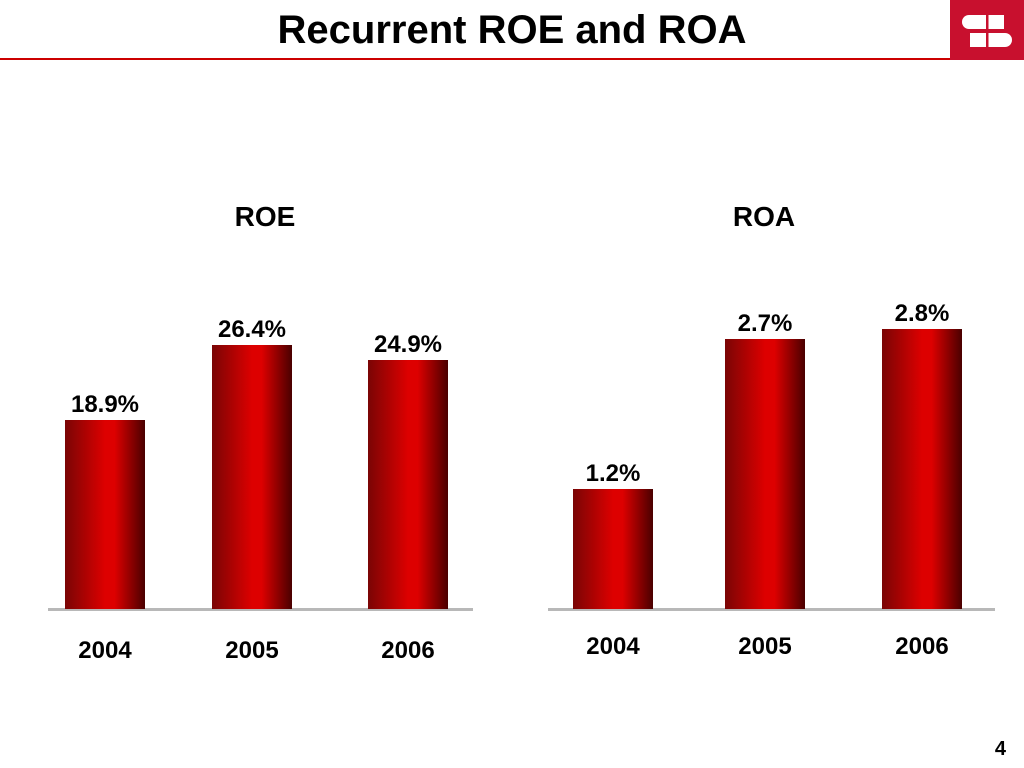 Image resolution: width=1024 pixels, height=768 pixels. I want to click on title-underline, so click(475, 59).